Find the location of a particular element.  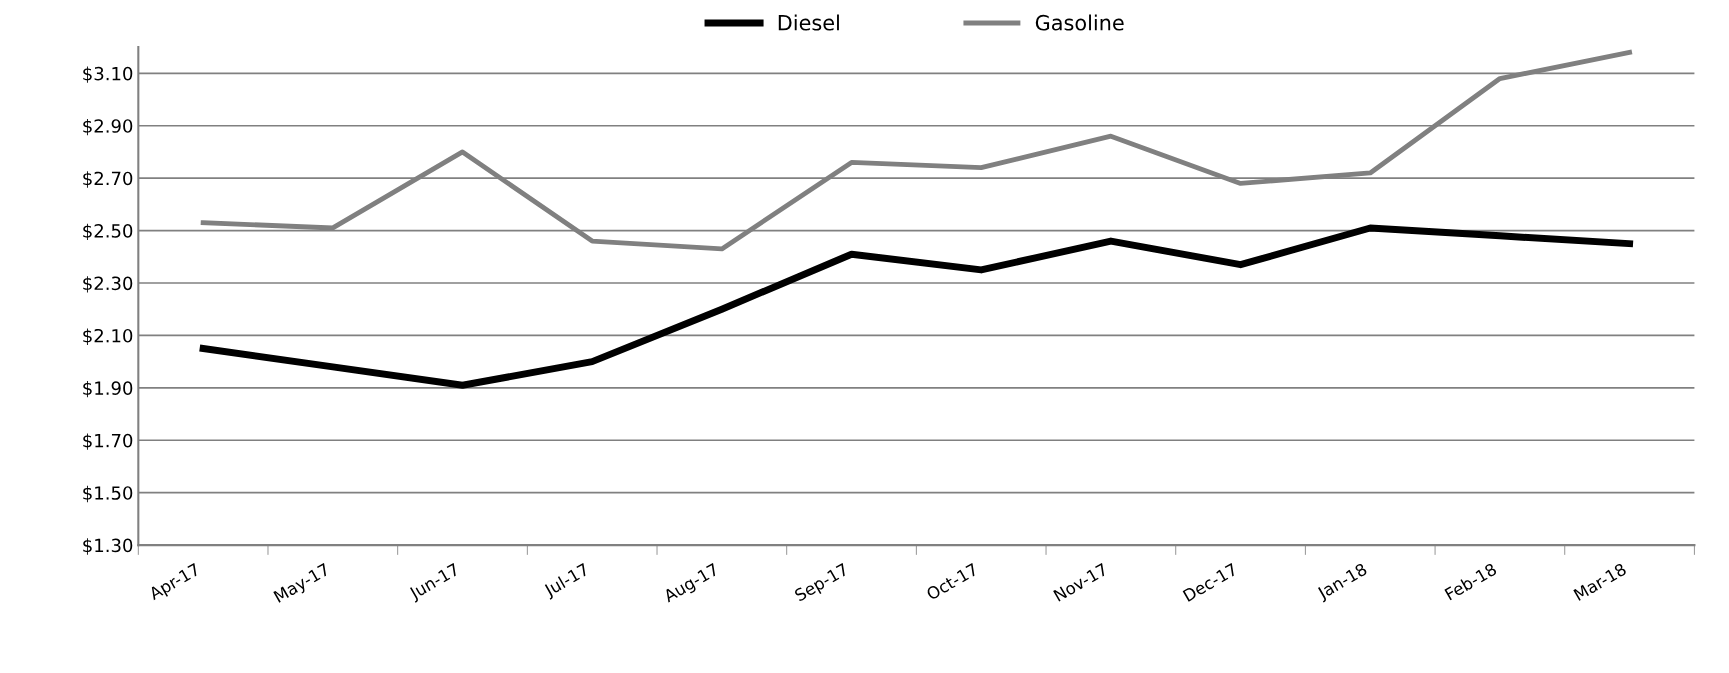

legend-label: Diesel is located at coordinates (808, 22).